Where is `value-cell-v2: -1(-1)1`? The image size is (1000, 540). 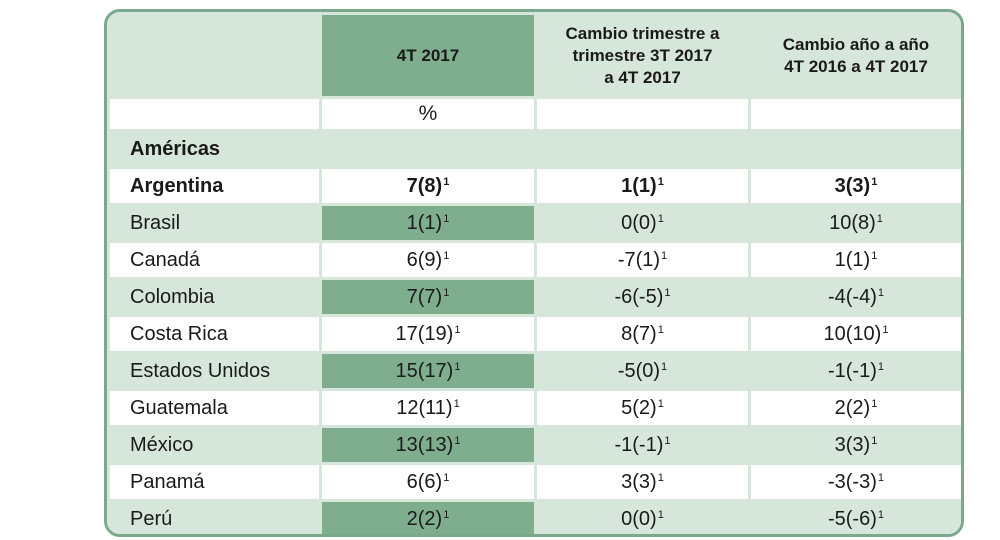 value-cell-v2: -1(-1)1 is located at coordinates (642, 445).